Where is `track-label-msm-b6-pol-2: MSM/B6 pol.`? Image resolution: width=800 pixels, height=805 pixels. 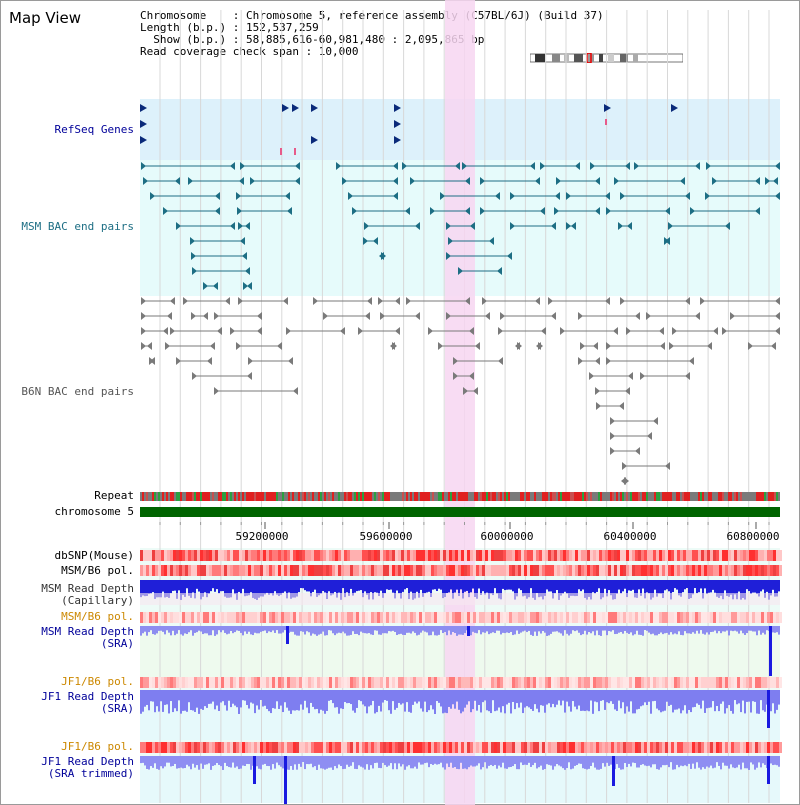 track-label-msm-b6-pol-2: MSM/B6 pol. is located at coordinates (97, 616).